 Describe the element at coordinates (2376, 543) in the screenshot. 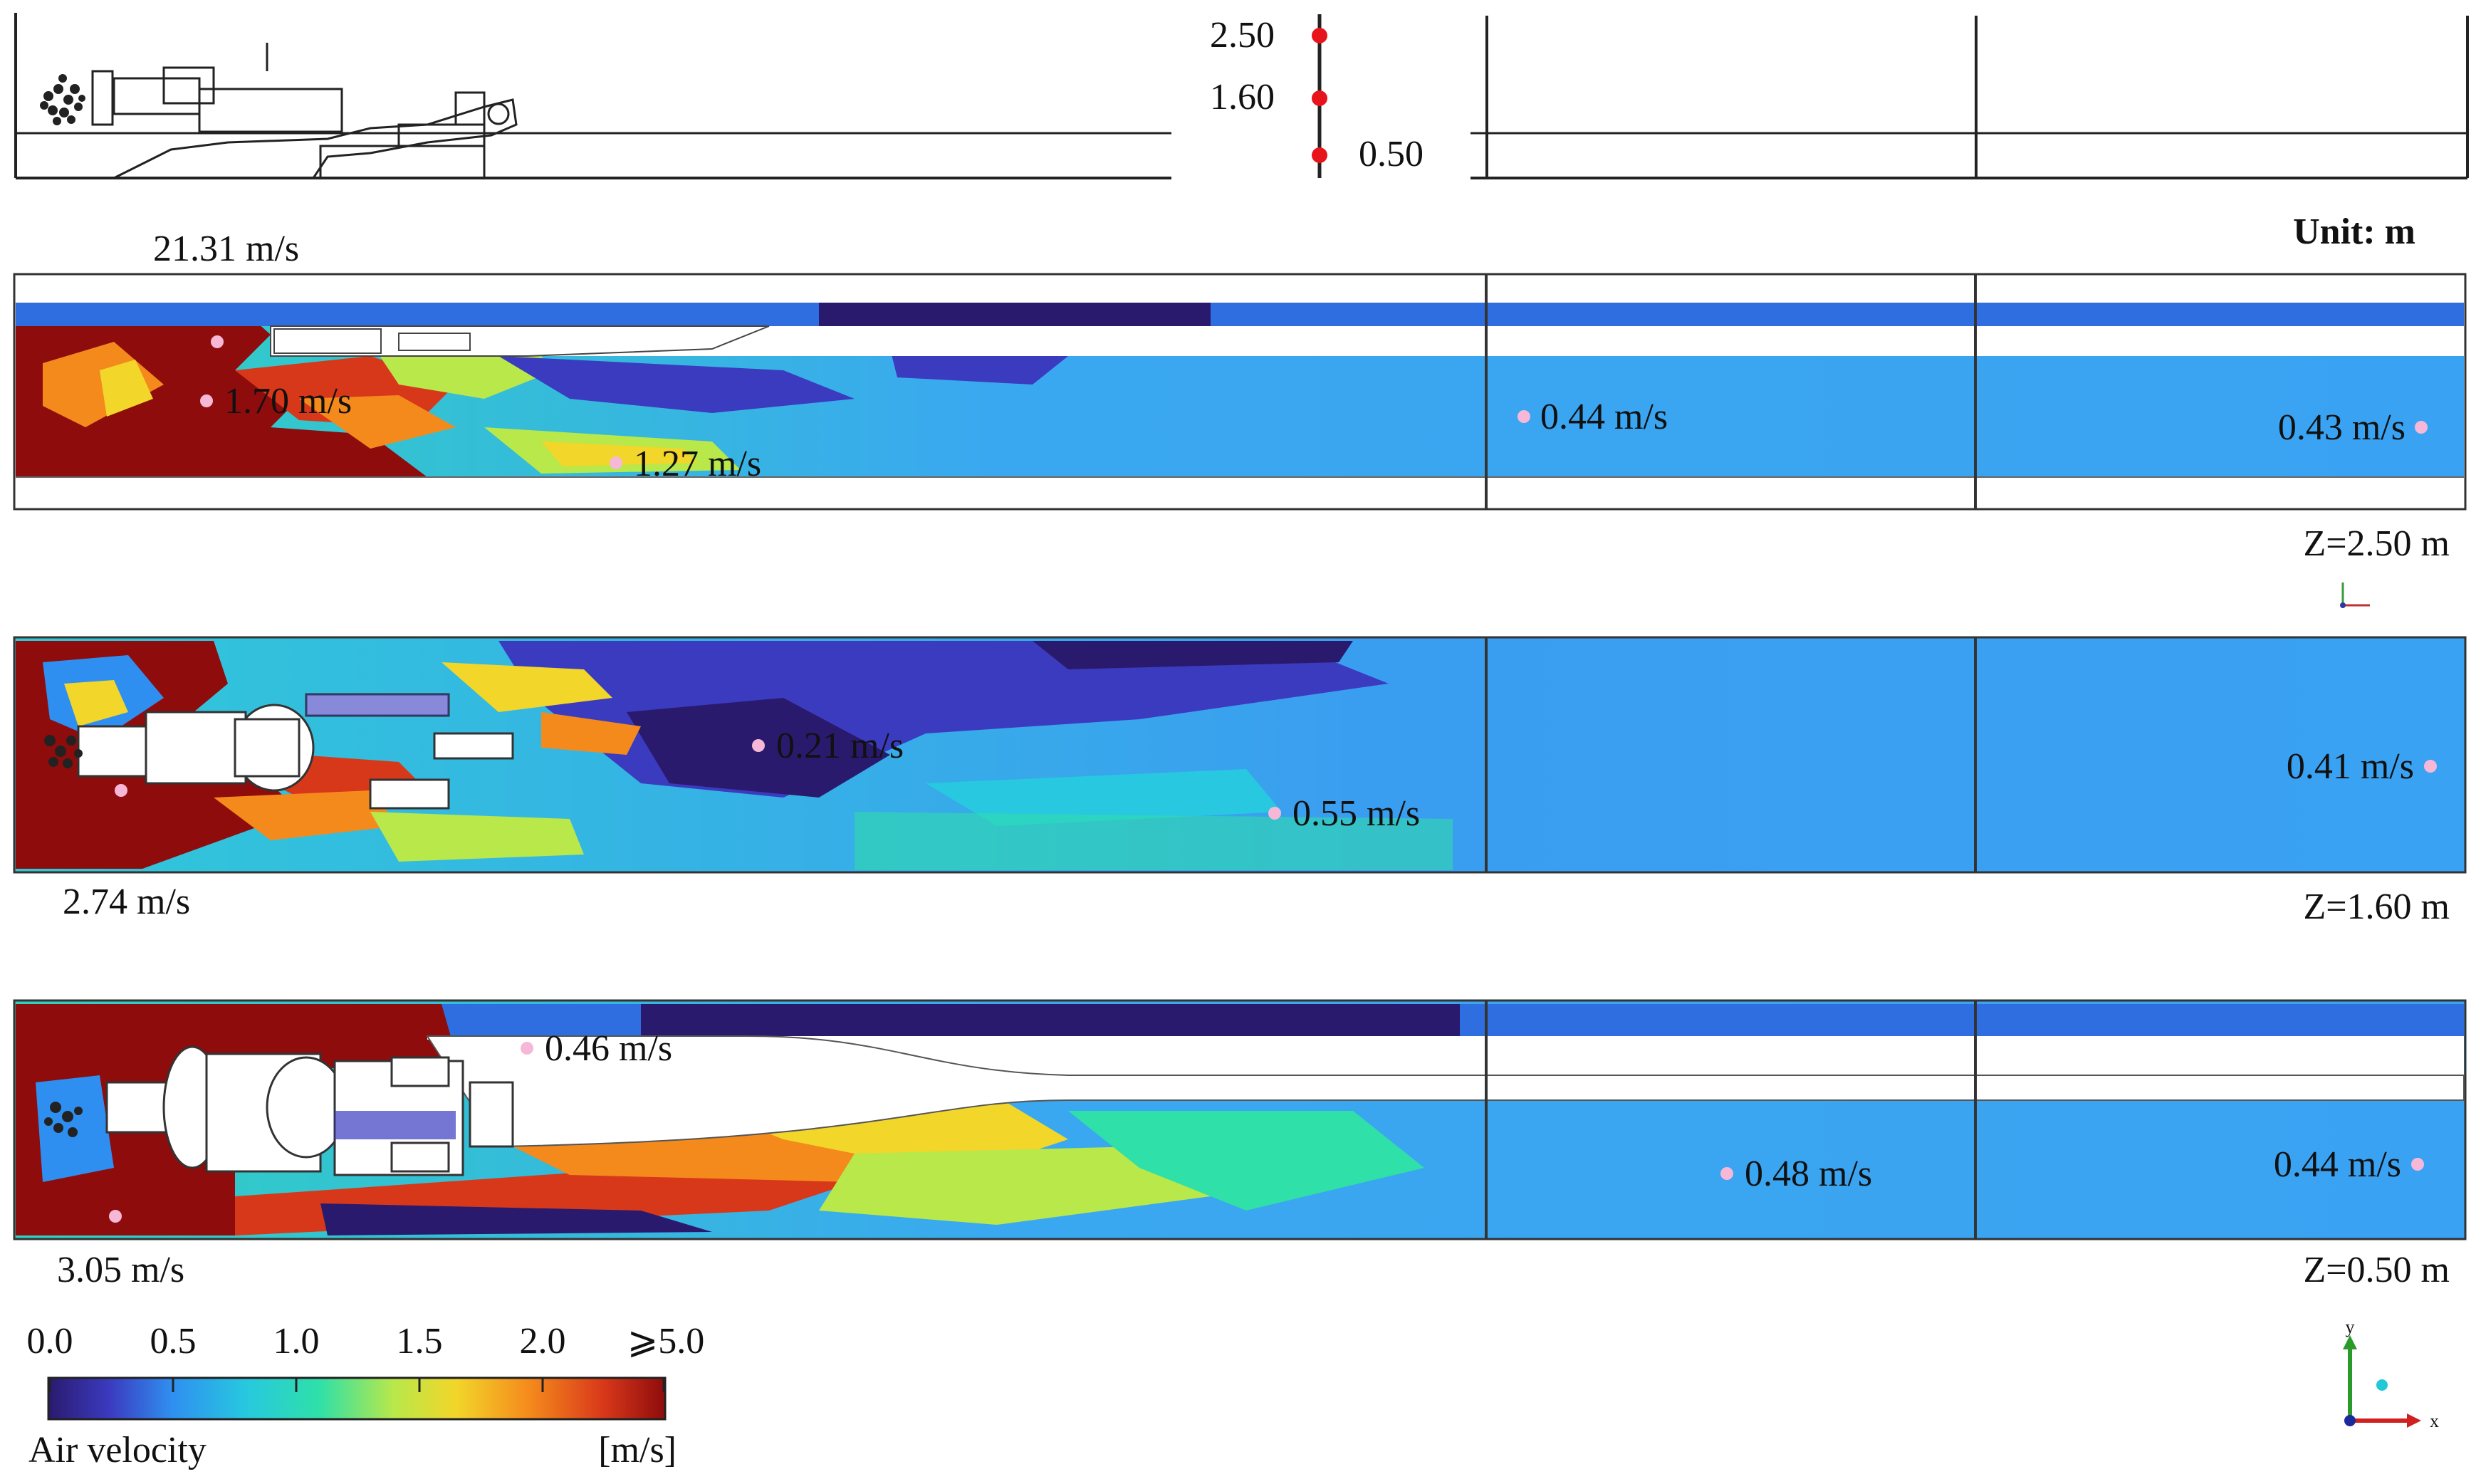

I see `plane-label: Z=2.50 m` at that location.